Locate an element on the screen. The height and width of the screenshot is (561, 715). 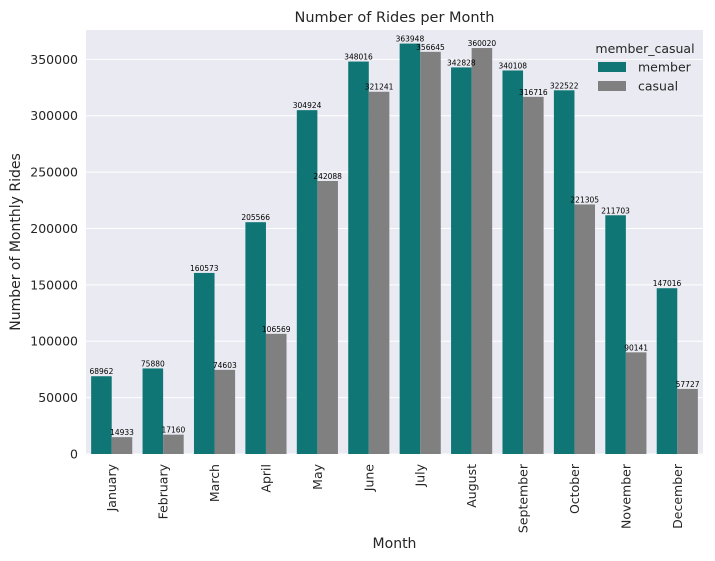
data-label-member: 75880 is located at coordinates (153, 363).